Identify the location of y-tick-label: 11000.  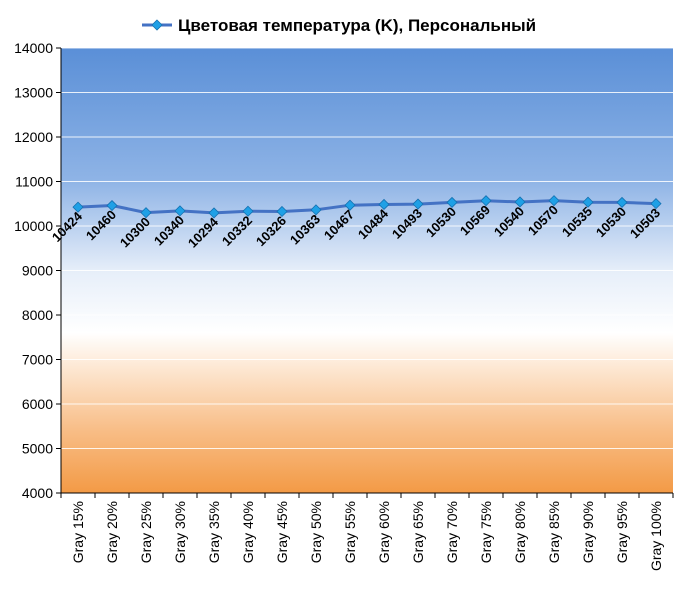
(34, 182).